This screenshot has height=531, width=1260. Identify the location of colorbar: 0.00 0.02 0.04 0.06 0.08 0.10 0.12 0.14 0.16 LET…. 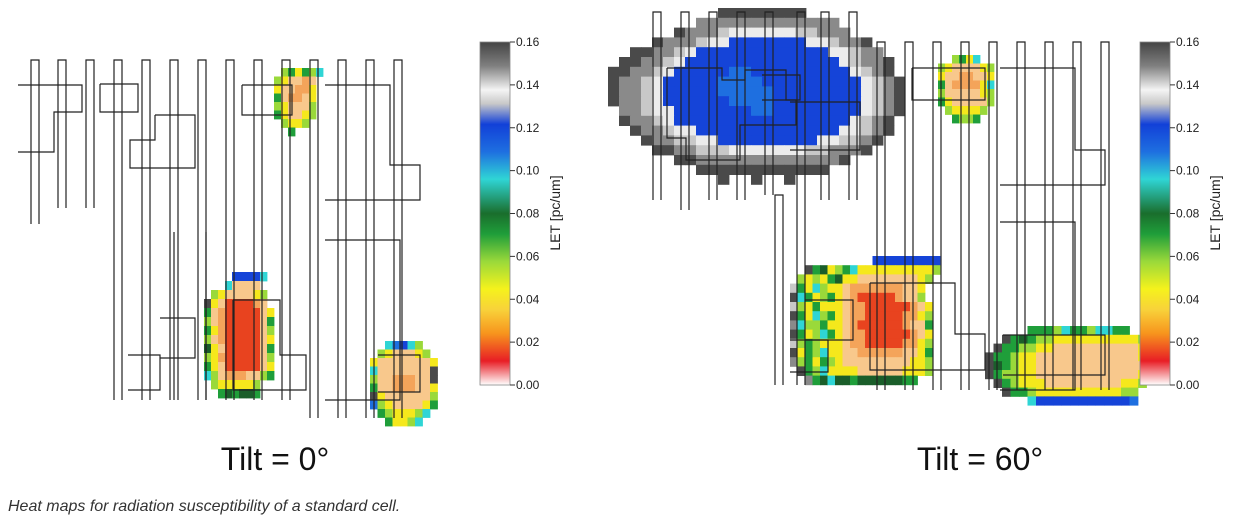
(521, 213).